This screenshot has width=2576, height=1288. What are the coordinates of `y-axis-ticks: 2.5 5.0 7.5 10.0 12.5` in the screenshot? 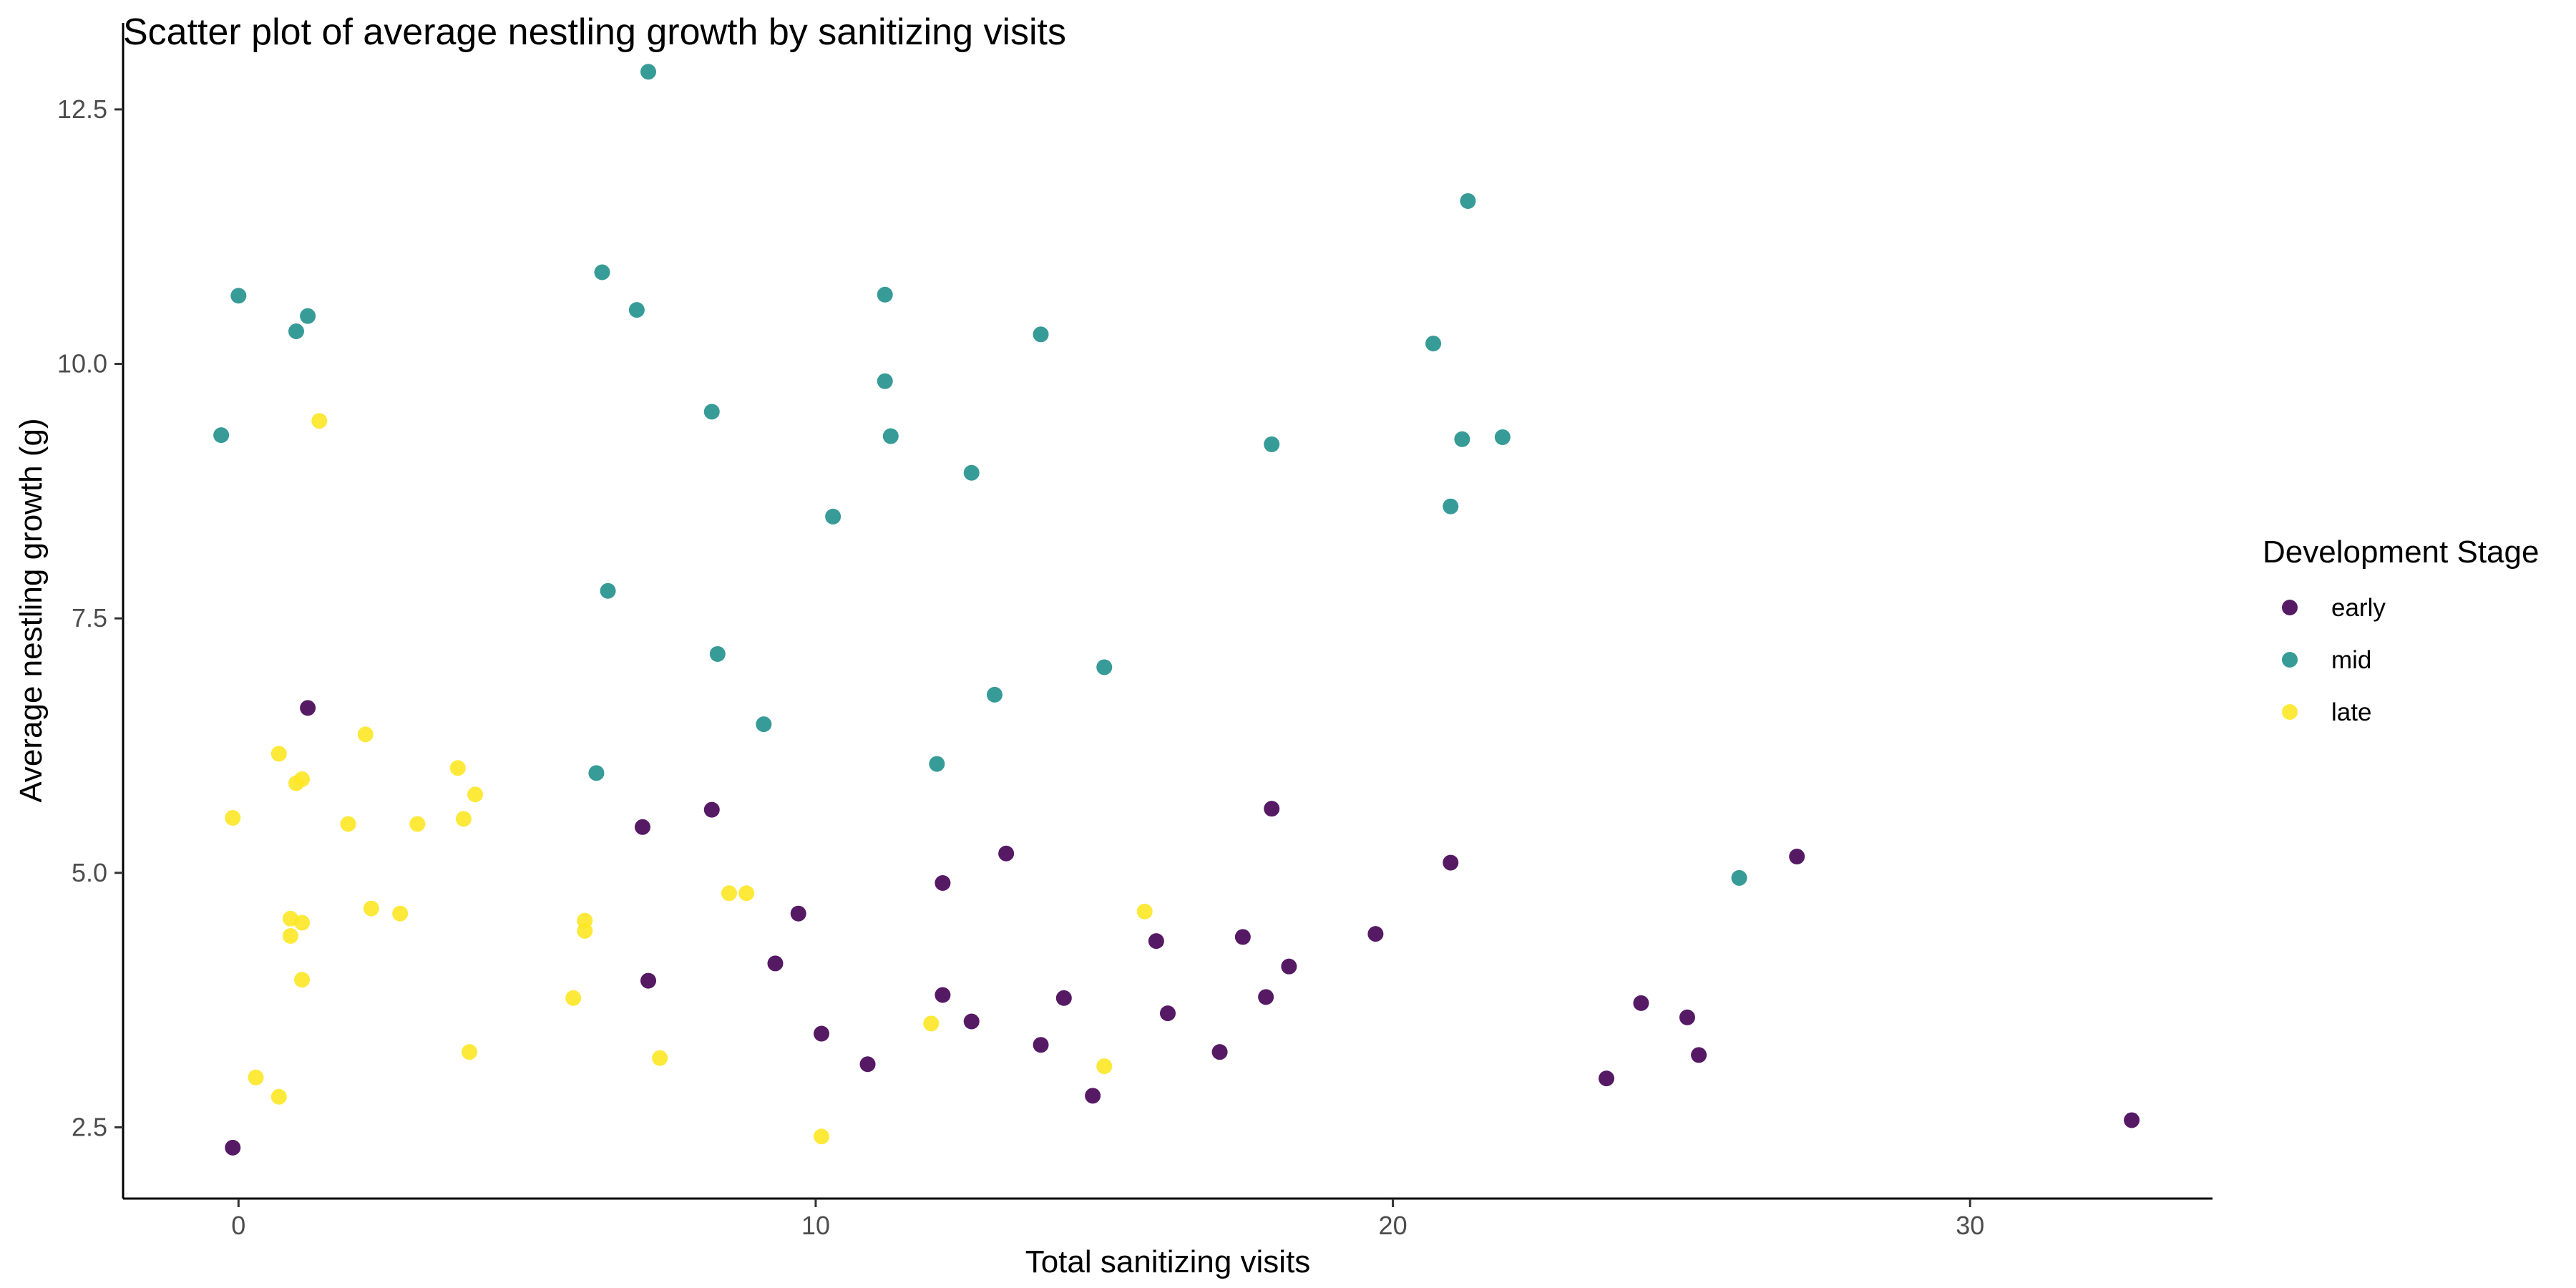 It's located at (90, 617).